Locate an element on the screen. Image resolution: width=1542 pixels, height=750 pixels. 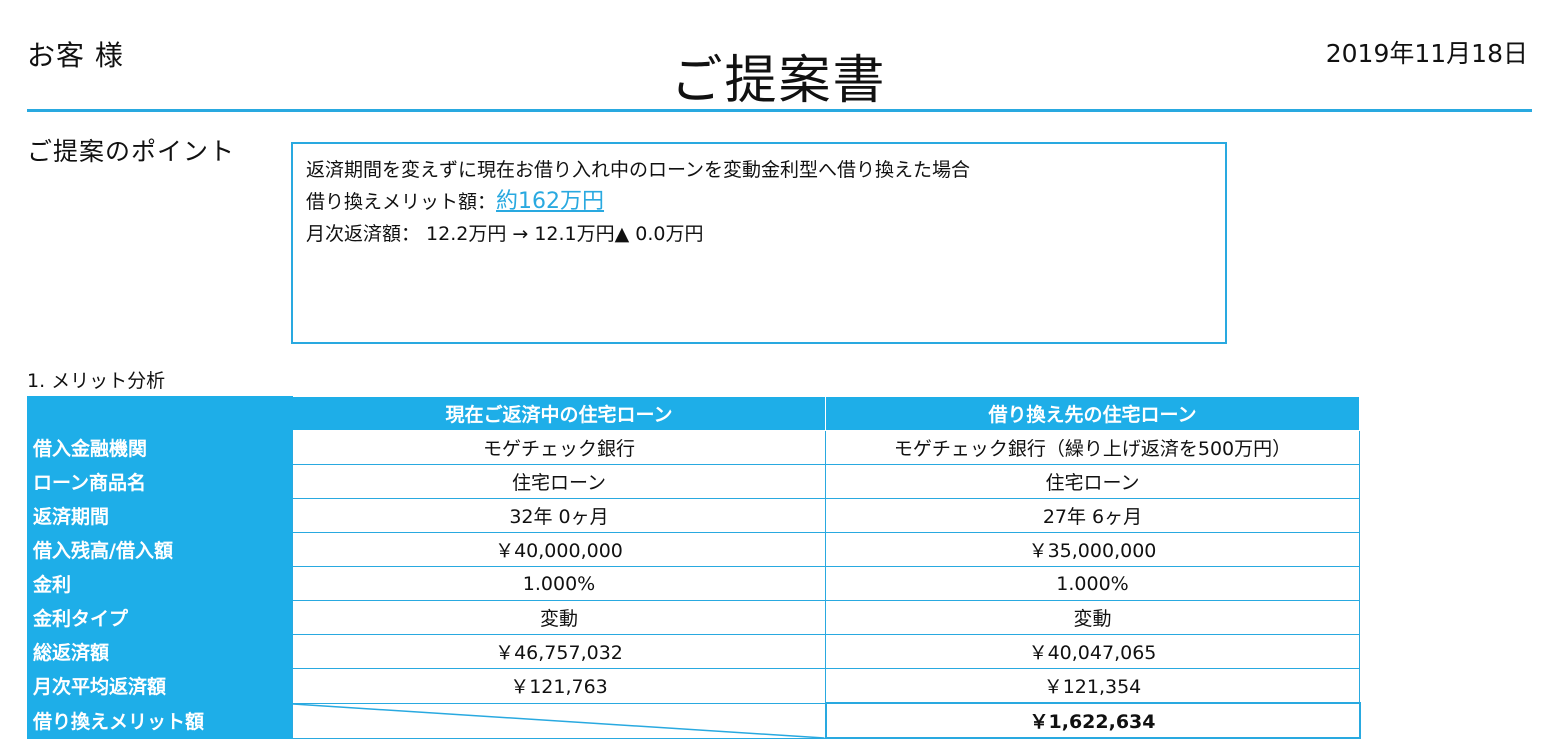
column-header-current-loan: 現在ご返済中の住宅ローン is located at coordinates (559, 413).